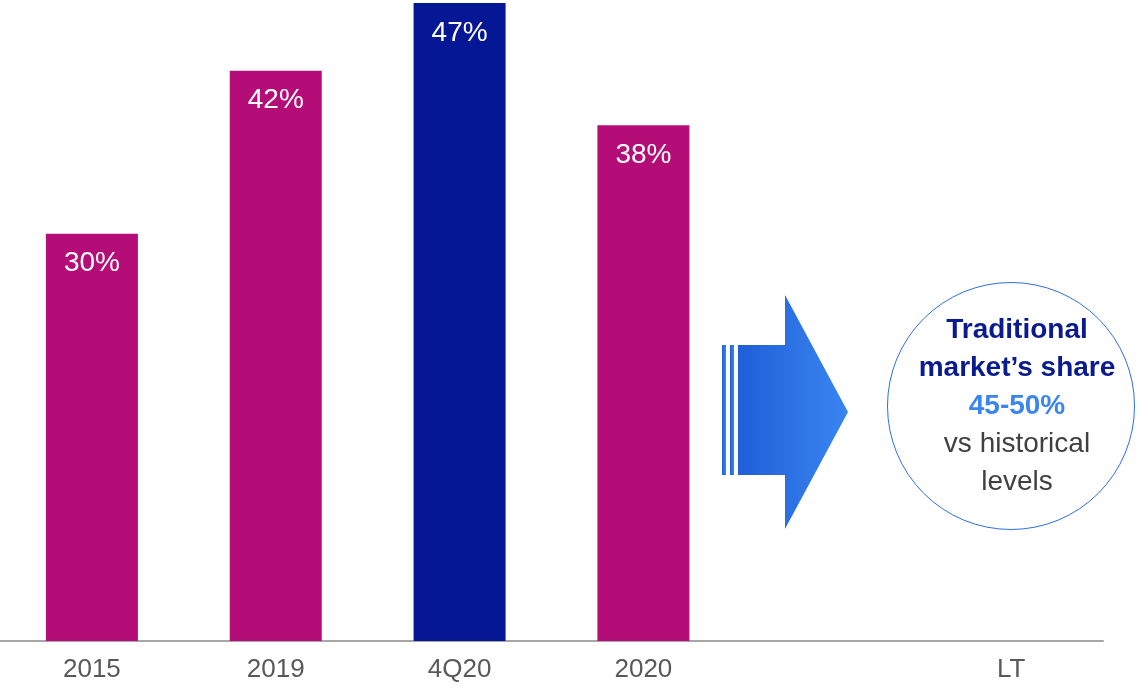  What do you see at coordinates (459, 668) in the screenshot?
I see `x-tick-label: 4Q20` at bounding box center [459, 668].